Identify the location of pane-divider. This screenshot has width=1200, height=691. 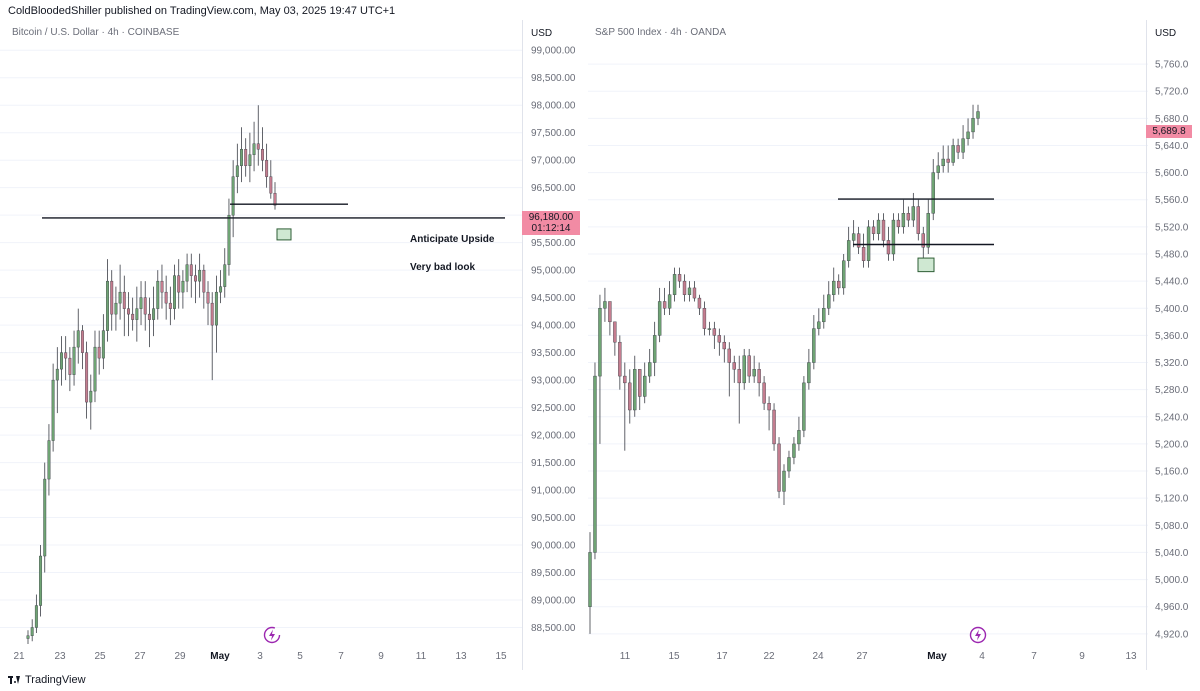
(522, 345).